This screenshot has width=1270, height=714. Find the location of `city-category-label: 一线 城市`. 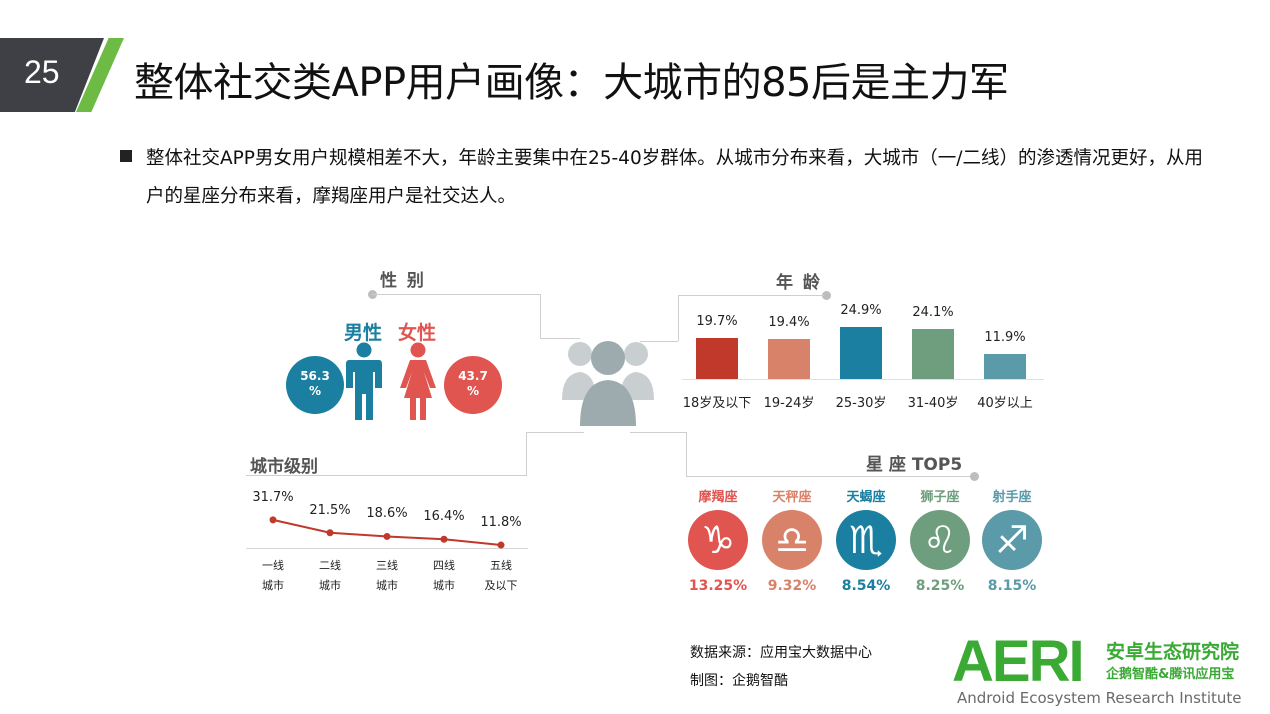

city-category-label: 一线 城市 is located at coordinates (273, 576).